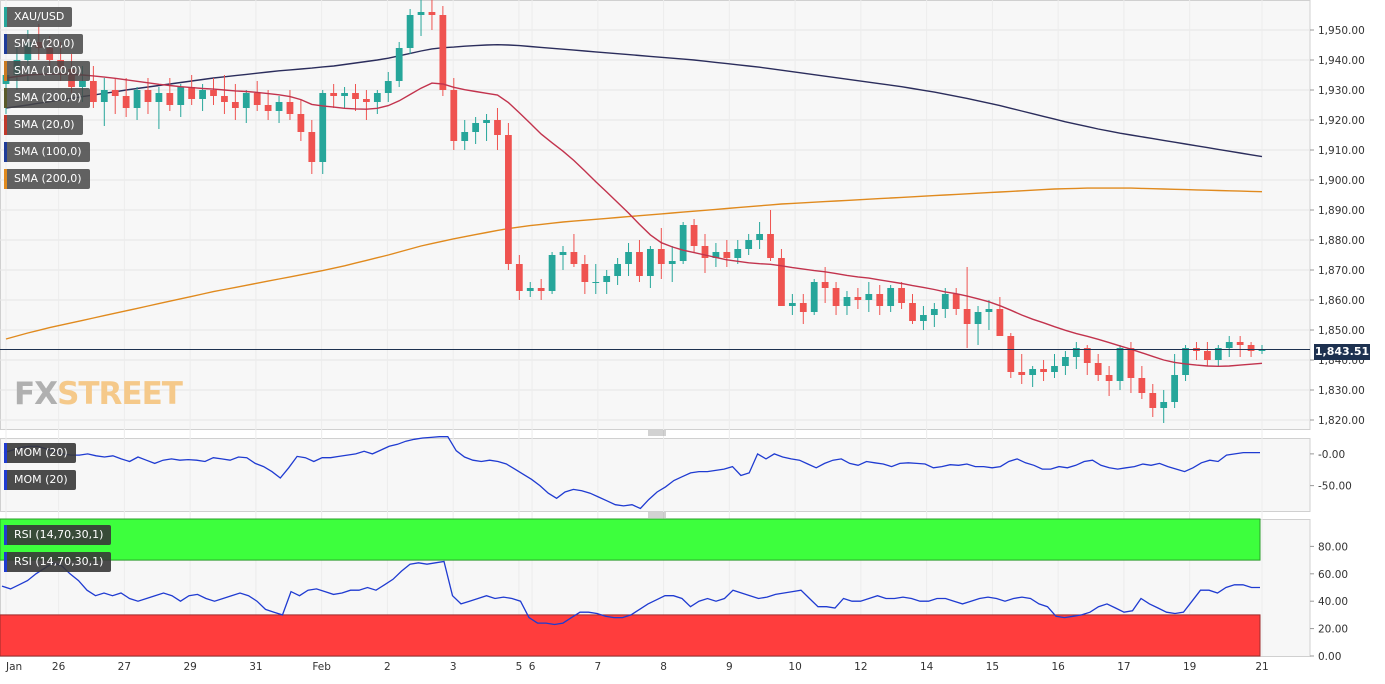 The image size is (1385, 684). What do you see at coordinates (1329, 657) in the screenshot?
I see `rsi-tick-label: 0.00` at bounding box center [1329, 657].